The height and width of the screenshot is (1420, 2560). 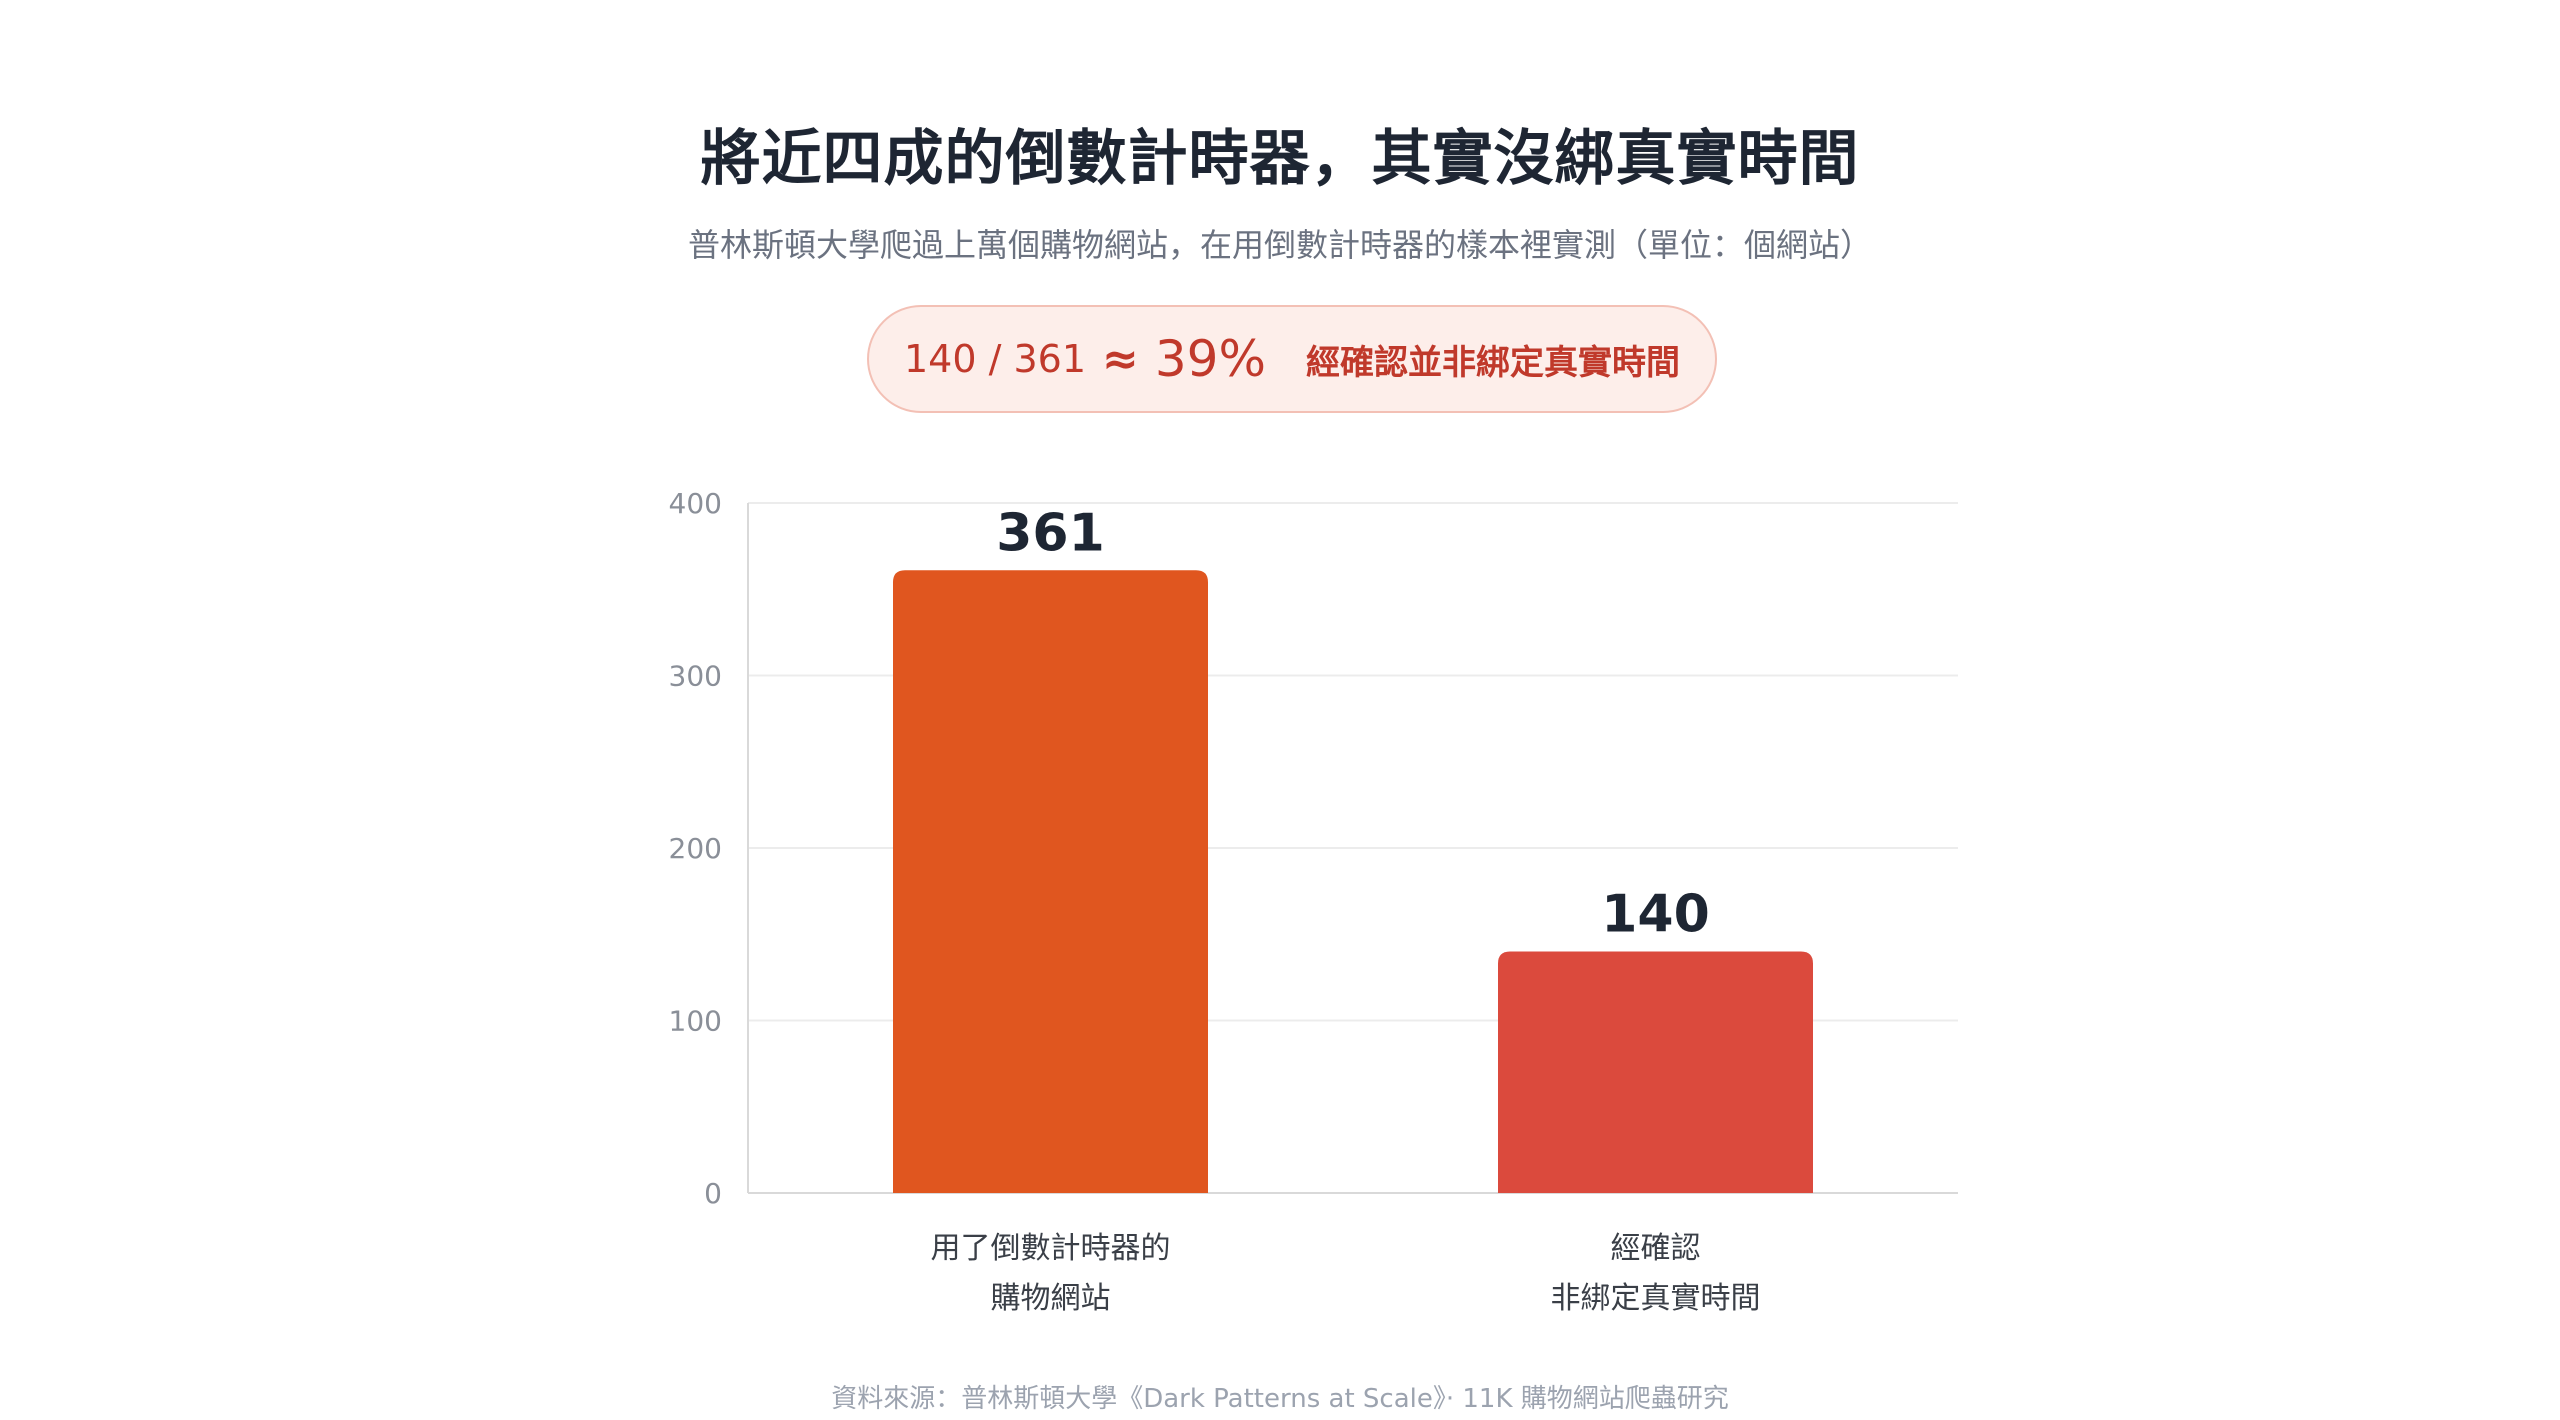 What do you see at coordinates (1656, 1248) in the screenshot?
I see `category-label: 經確認` at bounding box center [1656, 1248].